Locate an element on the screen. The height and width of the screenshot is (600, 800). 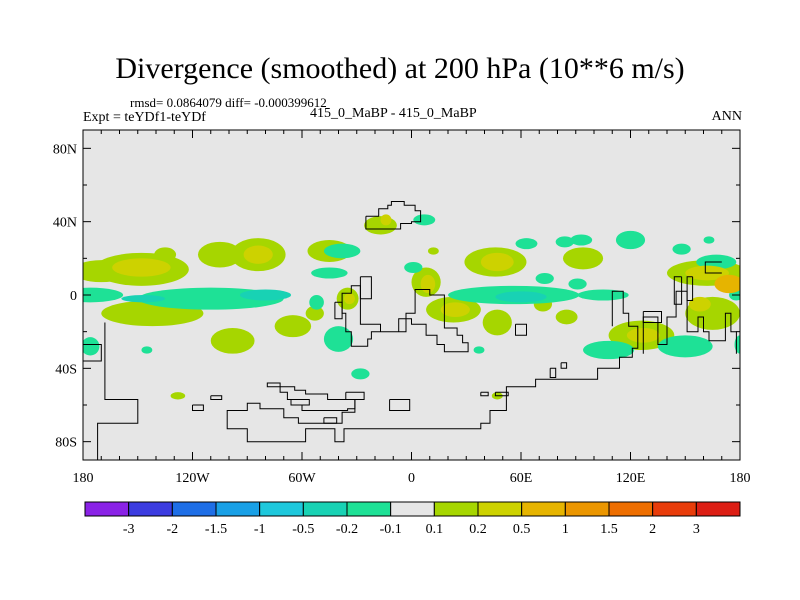
runs-label: 415_0_MaBP - 415_0_MaBP is located at coordinates (393, 113).